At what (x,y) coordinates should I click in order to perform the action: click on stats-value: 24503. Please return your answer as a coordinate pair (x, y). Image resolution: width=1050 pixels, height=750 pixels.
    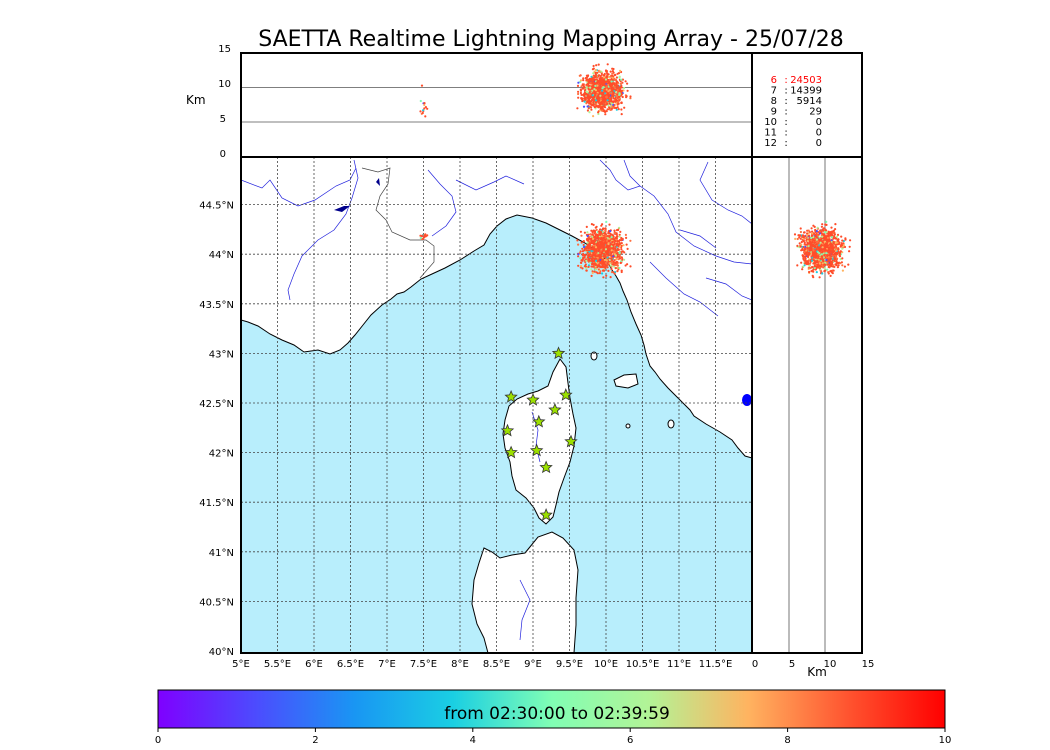
    Looking at the image, I should click on (806, 80).